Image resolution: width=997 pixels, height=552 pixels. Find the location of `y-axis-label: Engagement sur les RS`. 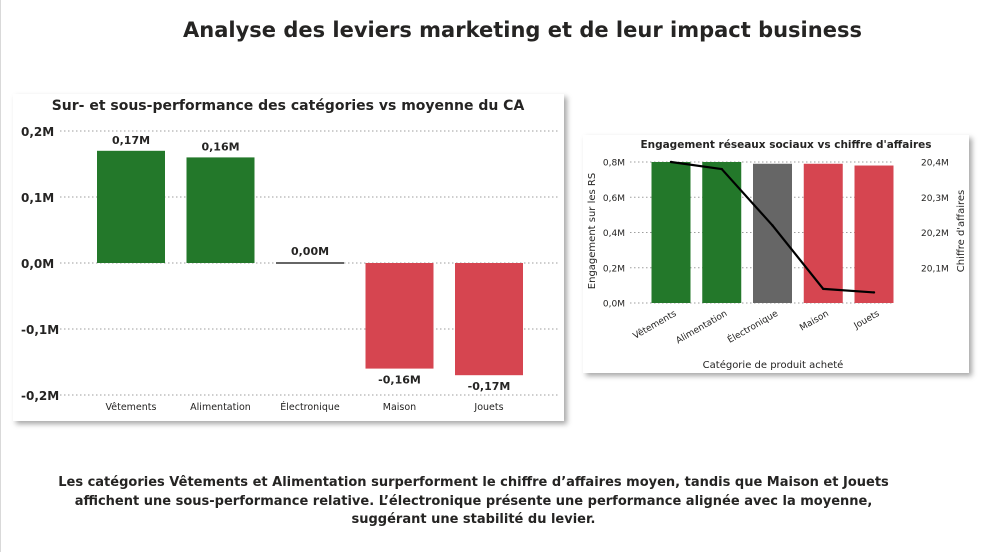

y-axis-label: Engagement sur les RS is located at coordinates (592, 231).